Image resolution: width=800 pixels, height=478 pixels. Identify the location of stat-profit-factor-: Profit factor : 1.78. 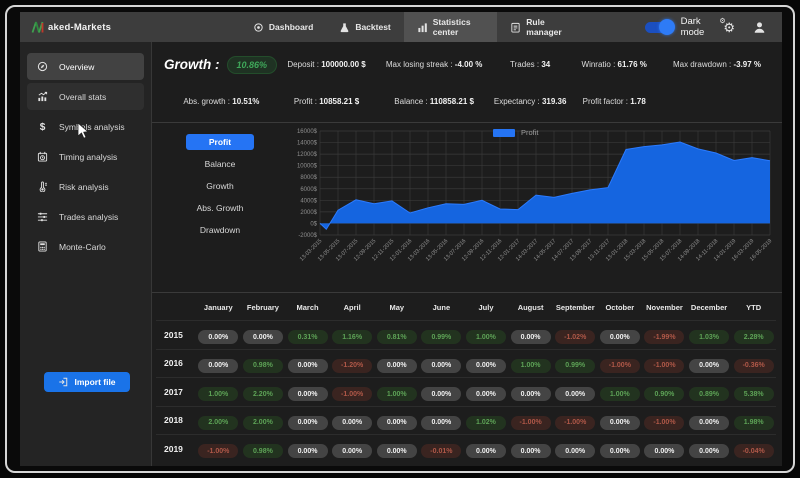
(614, 101).